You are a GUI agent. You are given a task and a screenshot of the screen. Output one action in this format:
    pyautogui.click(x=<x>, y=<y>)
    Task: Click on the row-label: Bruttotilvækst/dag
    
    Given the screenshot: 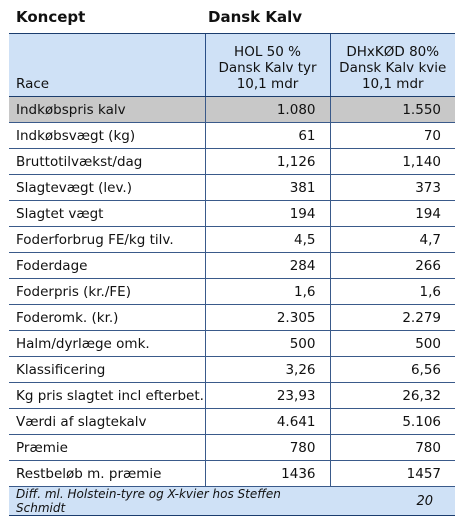 What is the action you would take?
    pyautogui.click(x=107, y=161)
    